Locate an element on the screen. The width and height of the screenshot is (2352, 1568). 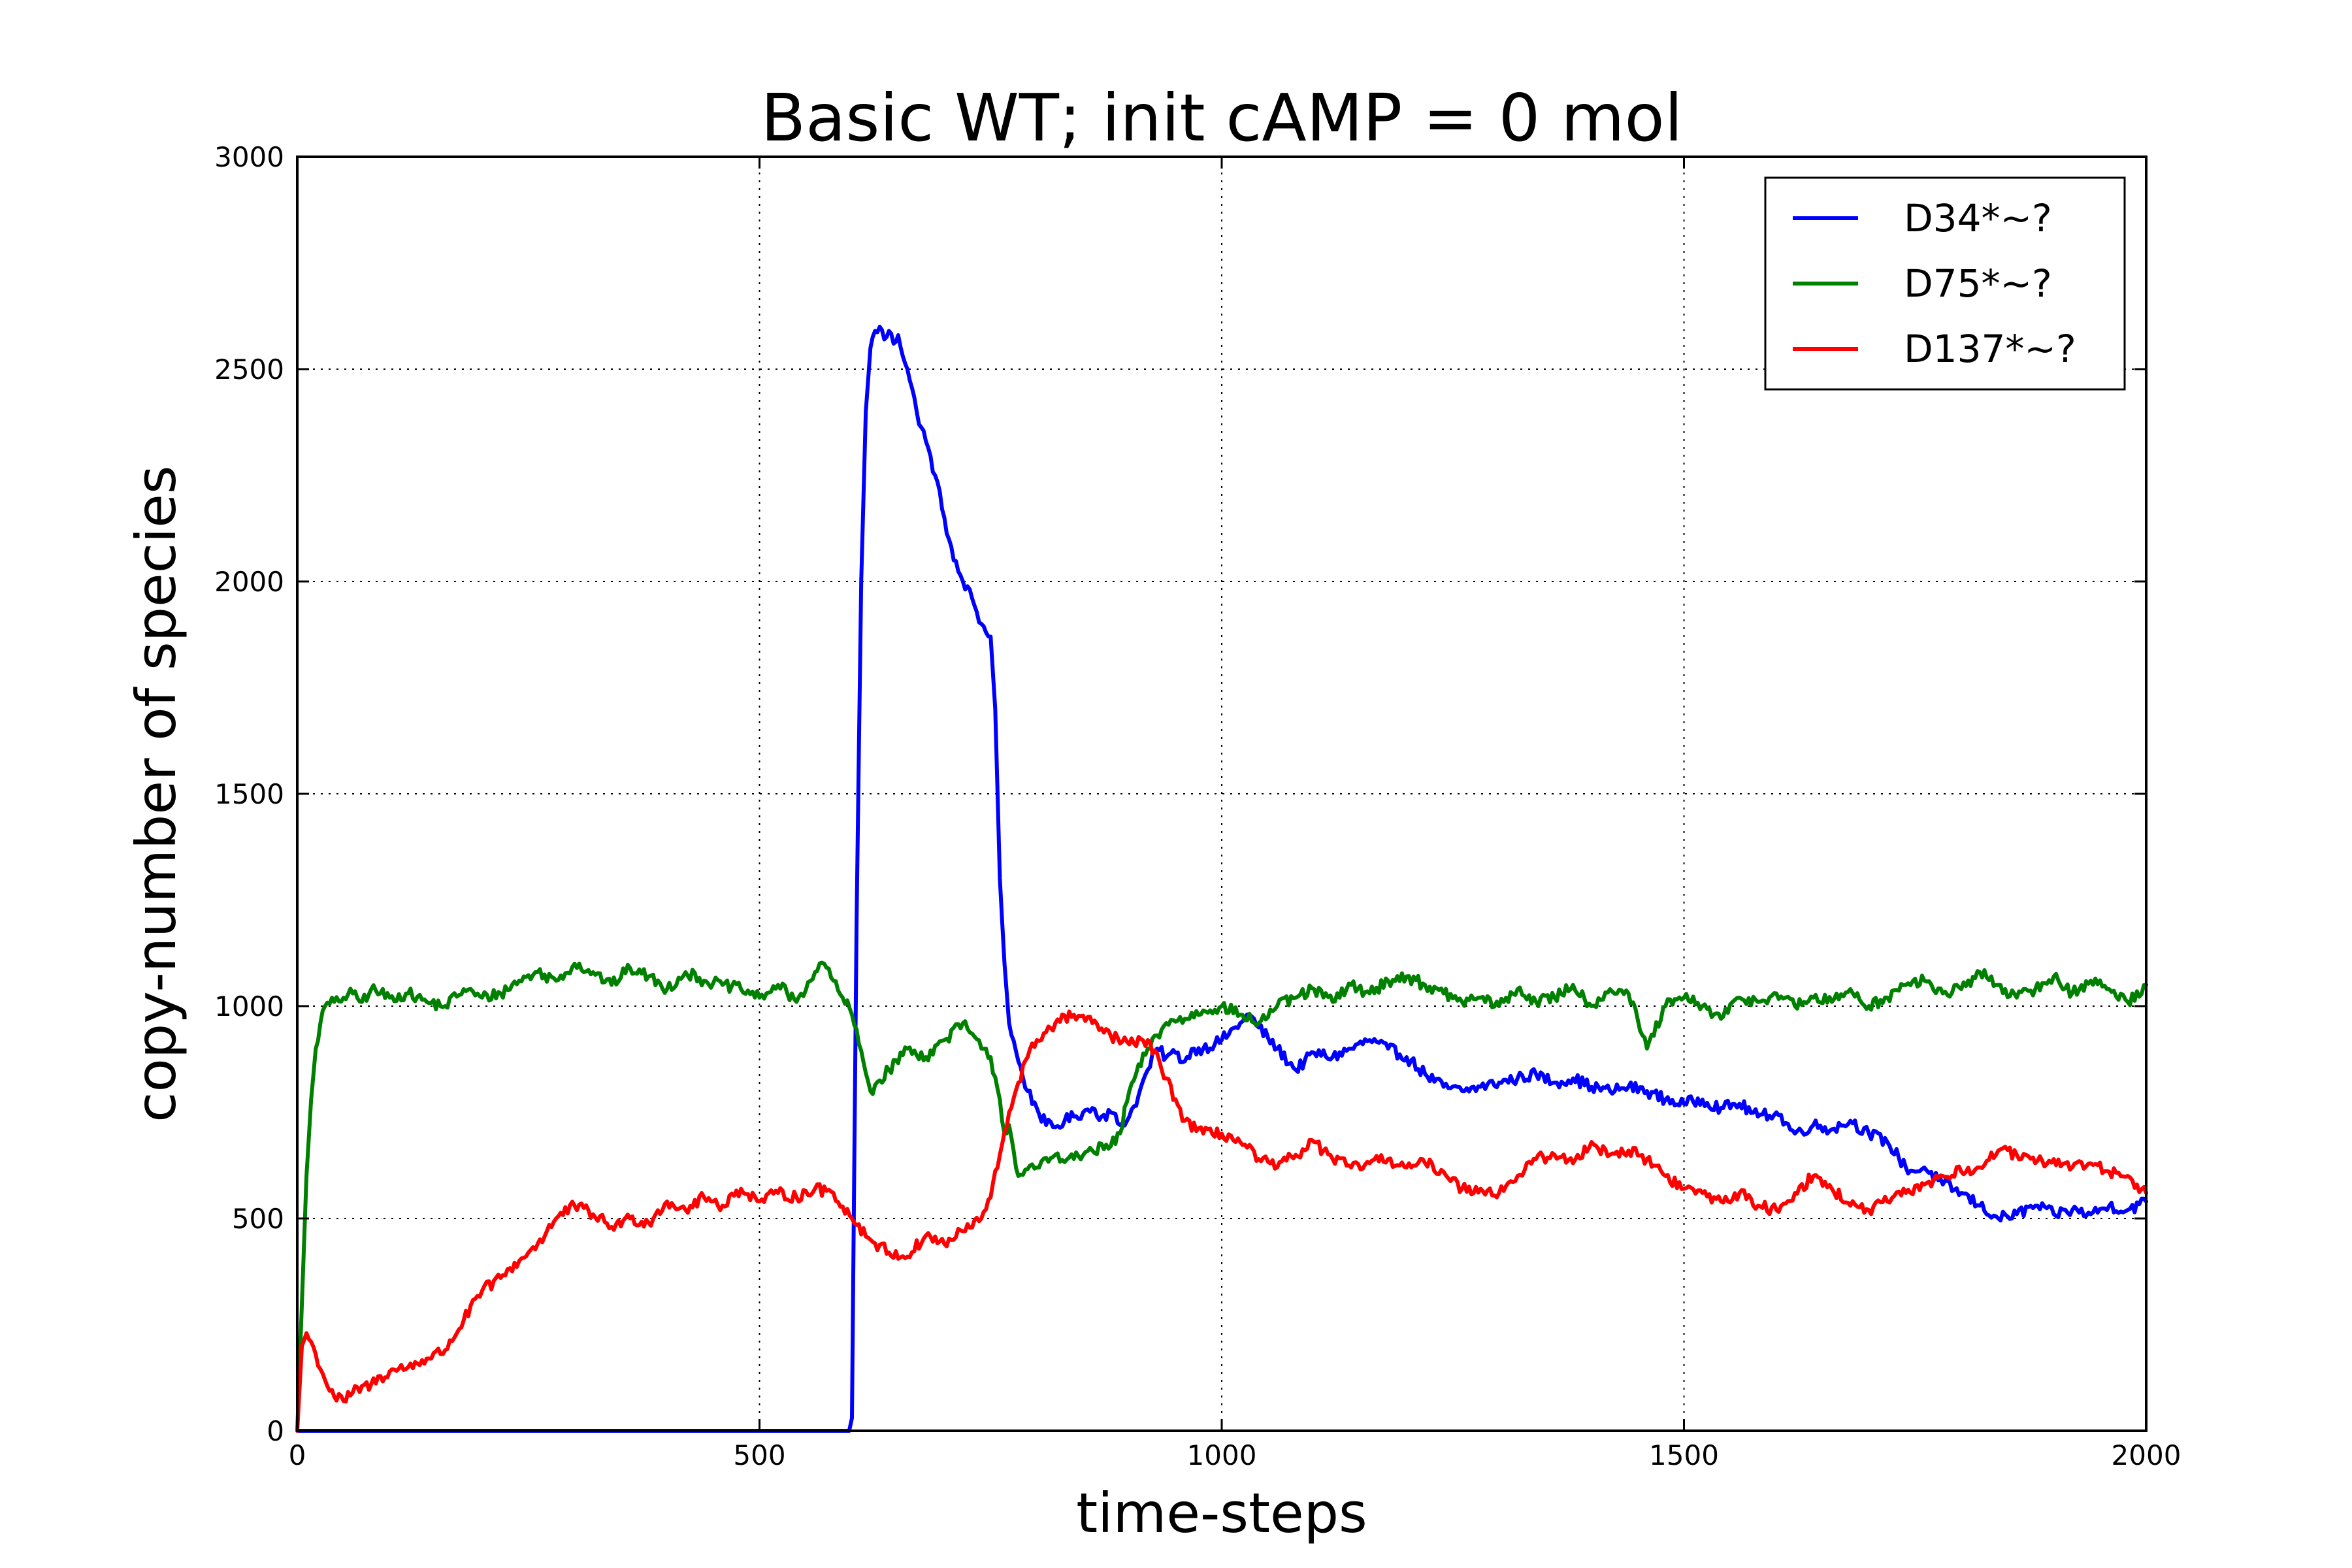
y-tick-label: 1500 is located at coordinates (249, 794).